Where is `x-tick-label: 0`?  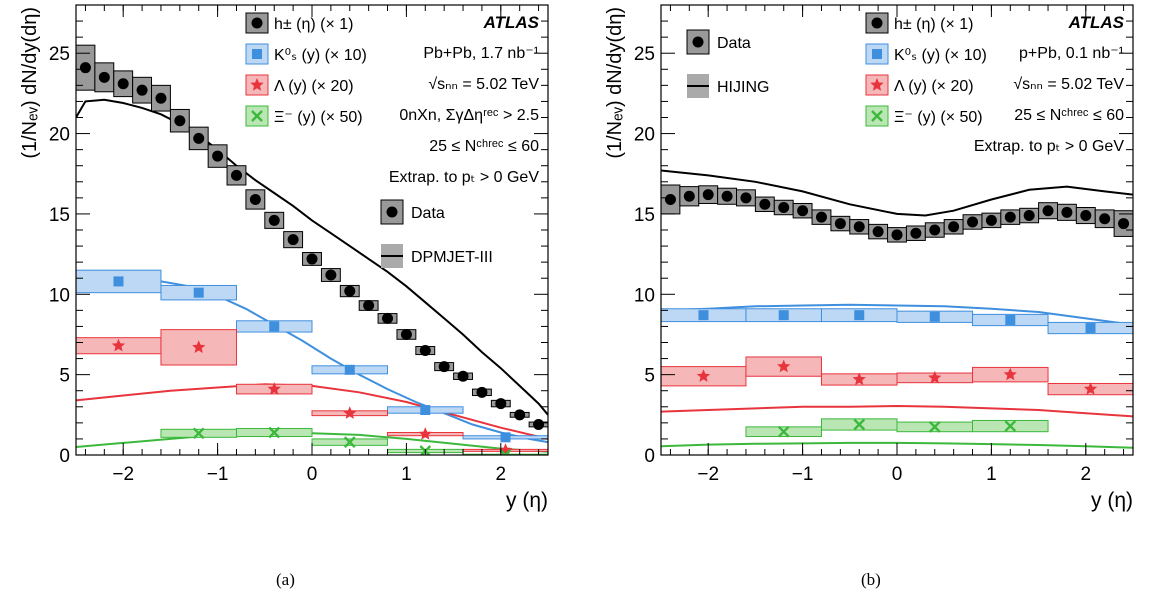
x-tick-label: 0 is located at coordinates (897, 474).